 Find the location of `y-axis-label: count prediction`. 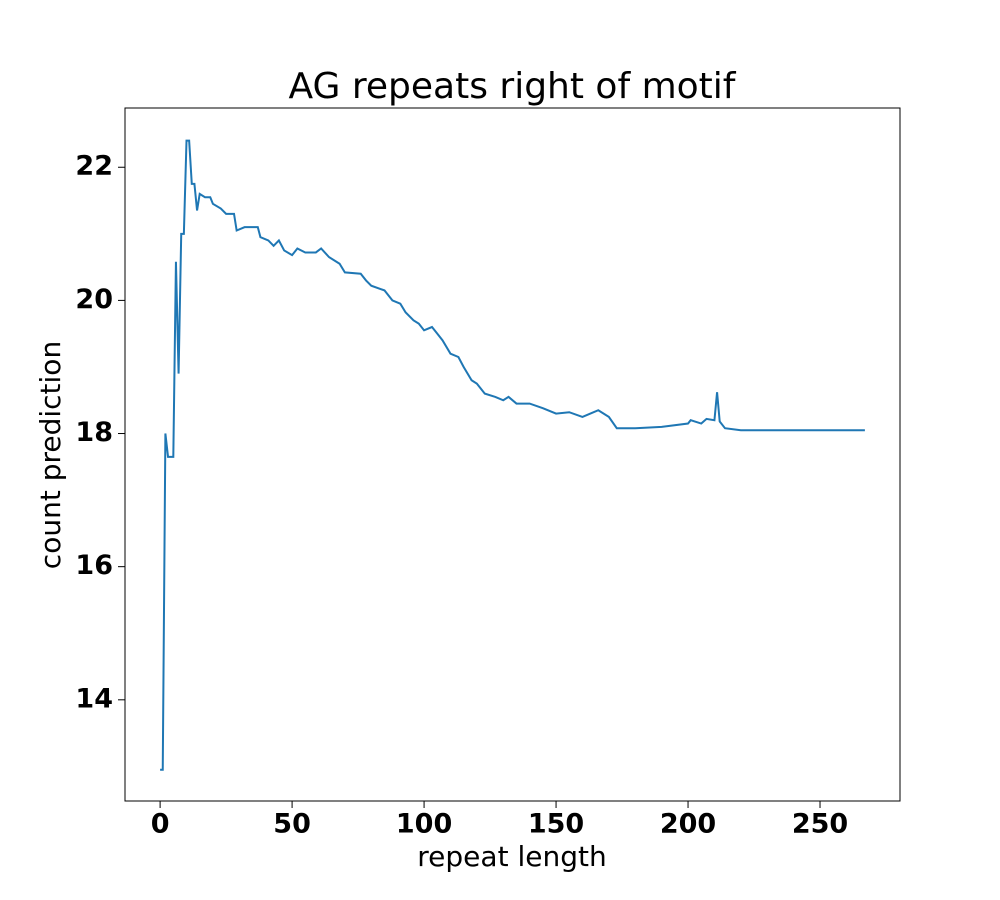

y-axis-label: count prediction is located at coordinates (50, 455).